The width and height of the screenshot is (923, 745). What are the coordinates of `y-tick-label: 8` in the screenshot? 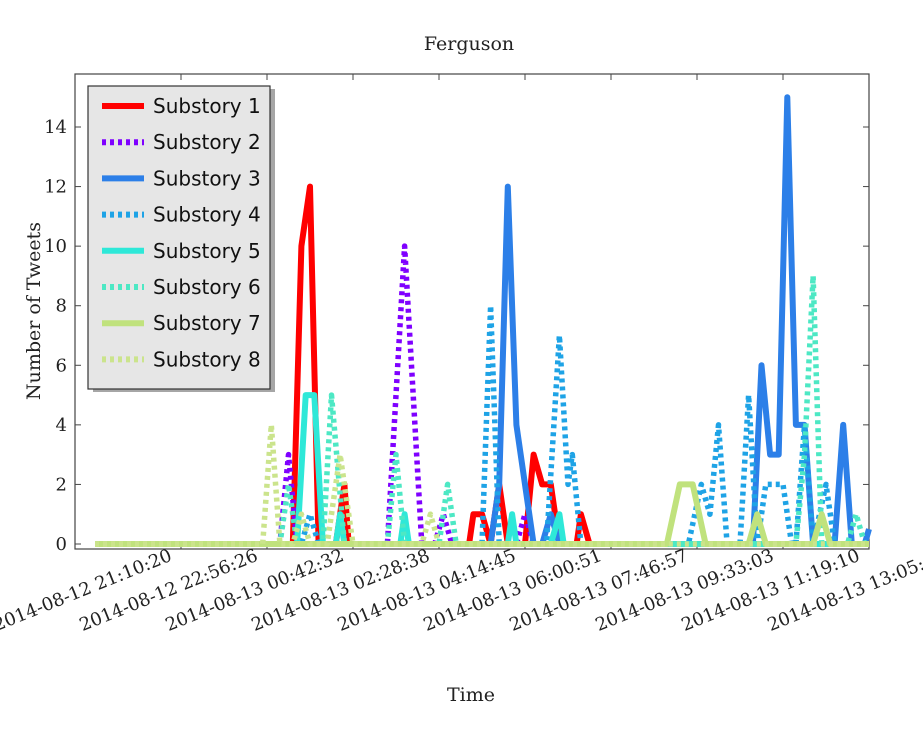 It's located at (61, 306).